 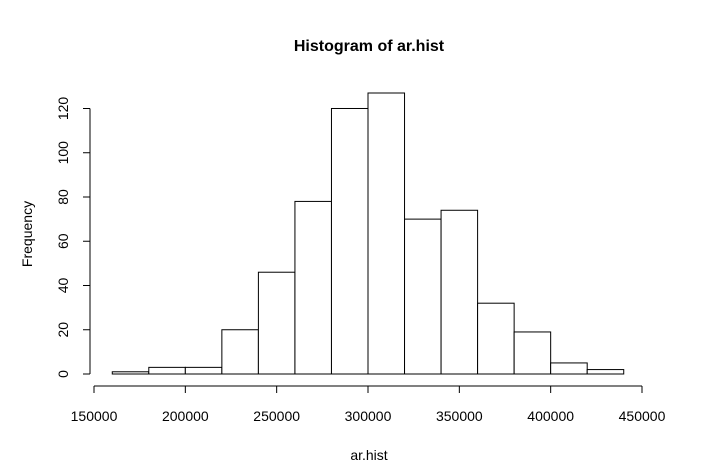 What do you see at coordinates (63, 197) in the screenshot?
I see `y-tick-label: 80` at bounding box center [63, 197].